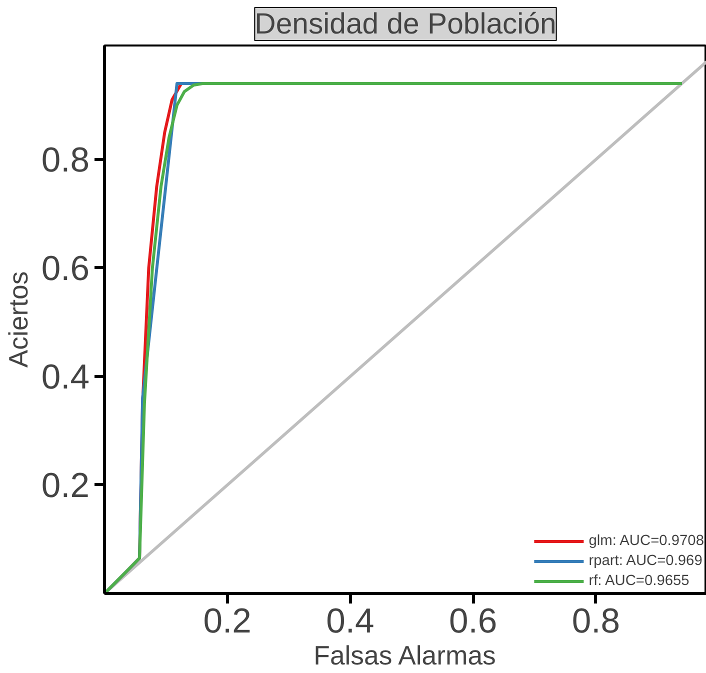 Image resolution: width=706 pixels, height=673 pixels. I want to click on legend-label: rf: AUC=0.9655, so click(639, 581).